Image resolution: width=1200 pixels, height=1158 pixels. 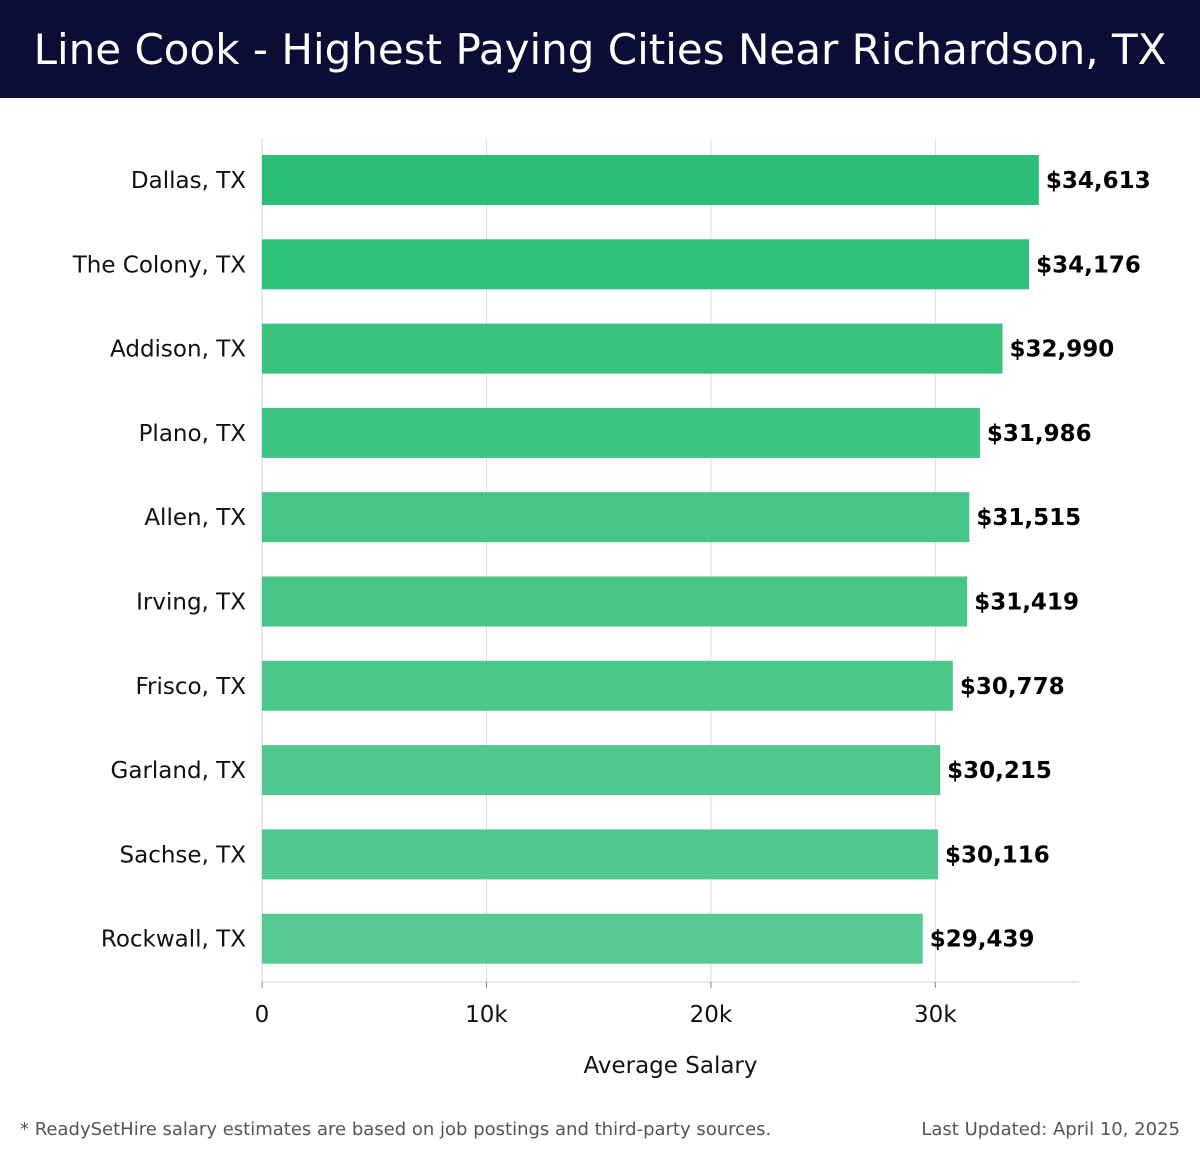 I want to click on category-label: Garland, TX, so click(x=179, y=771).